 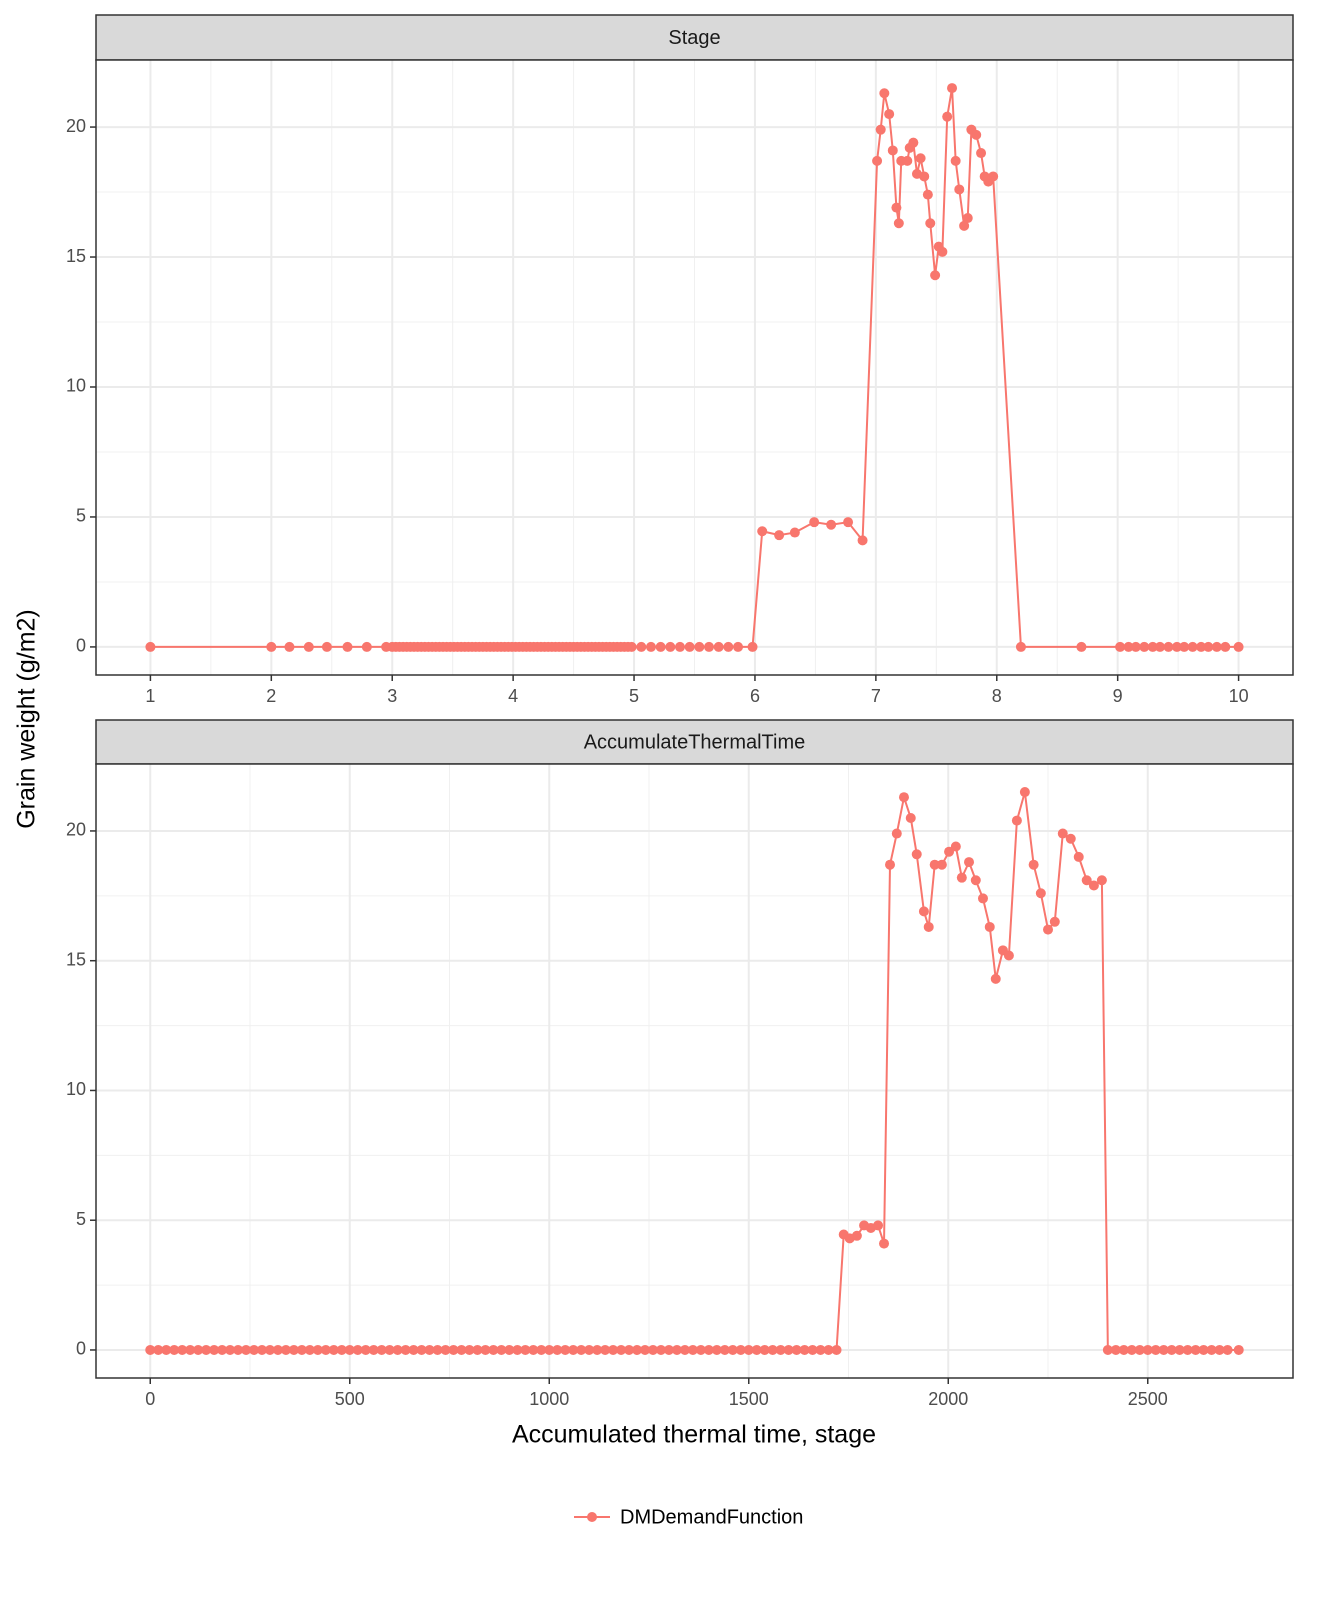 I want to click on legend-marker, so click(x=592, y=1517).